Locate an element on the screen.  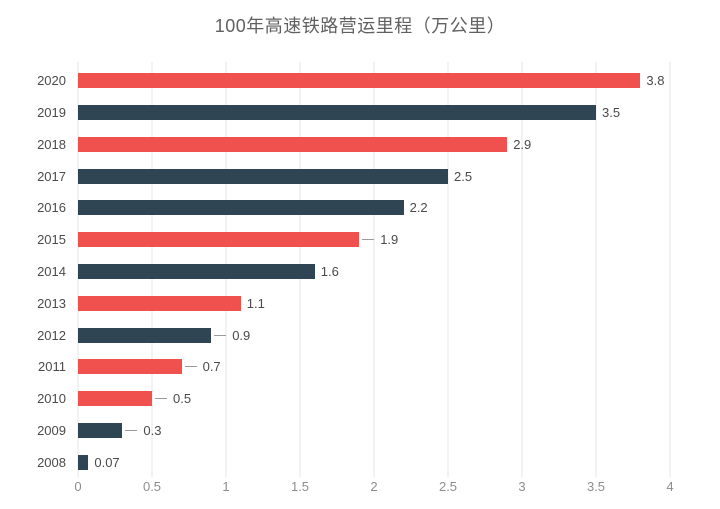
bar-2010 is located at coordinates (115, 399).